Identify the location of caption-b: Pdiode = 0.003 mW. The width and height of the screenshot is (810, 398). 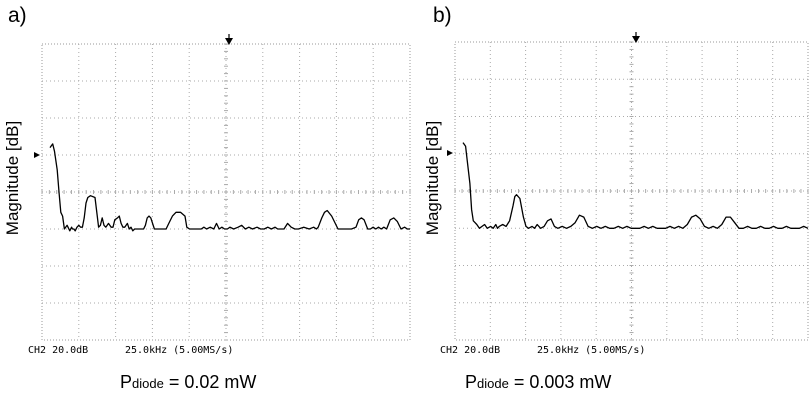
(538, 382).